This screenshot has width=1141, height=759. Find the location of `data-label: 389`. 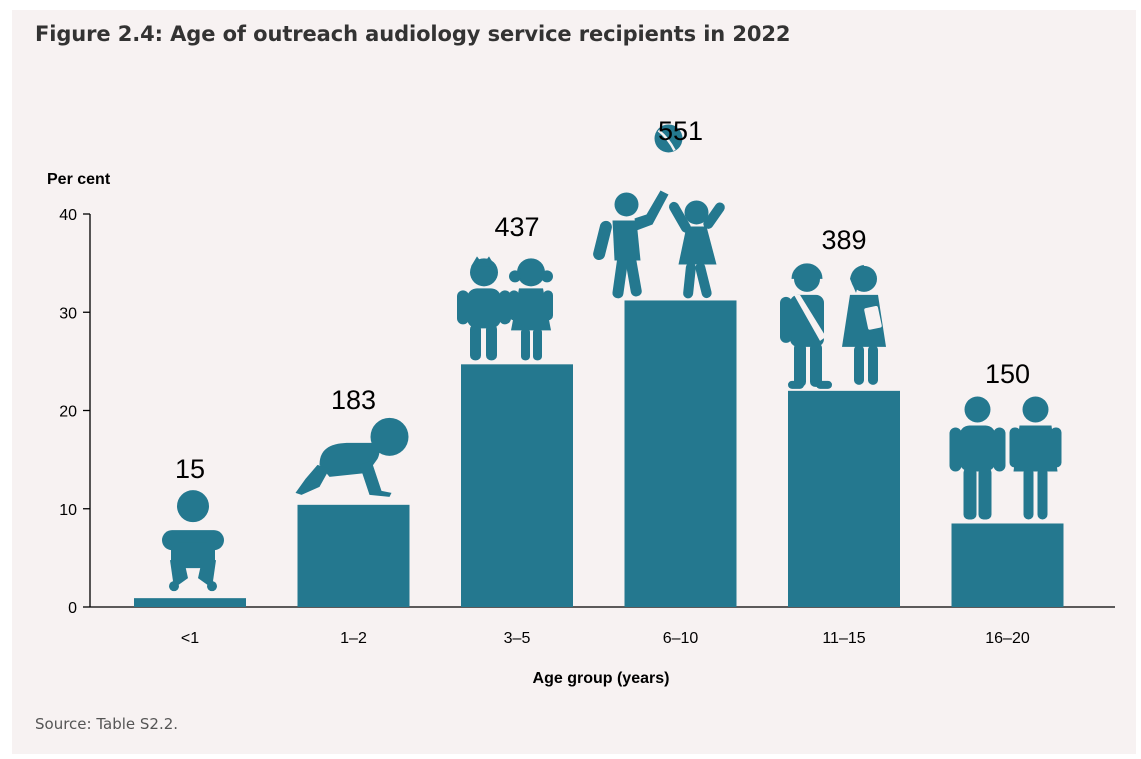

data-label: 389 is located at coordinates (843, 240).